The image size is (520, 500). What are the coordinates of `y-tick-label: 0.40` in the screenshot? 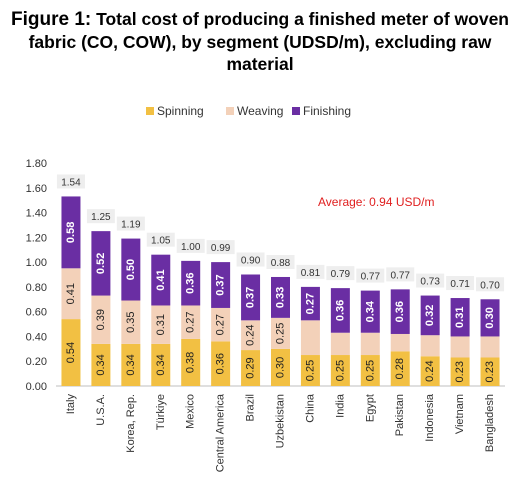 It's located at (36, 337).